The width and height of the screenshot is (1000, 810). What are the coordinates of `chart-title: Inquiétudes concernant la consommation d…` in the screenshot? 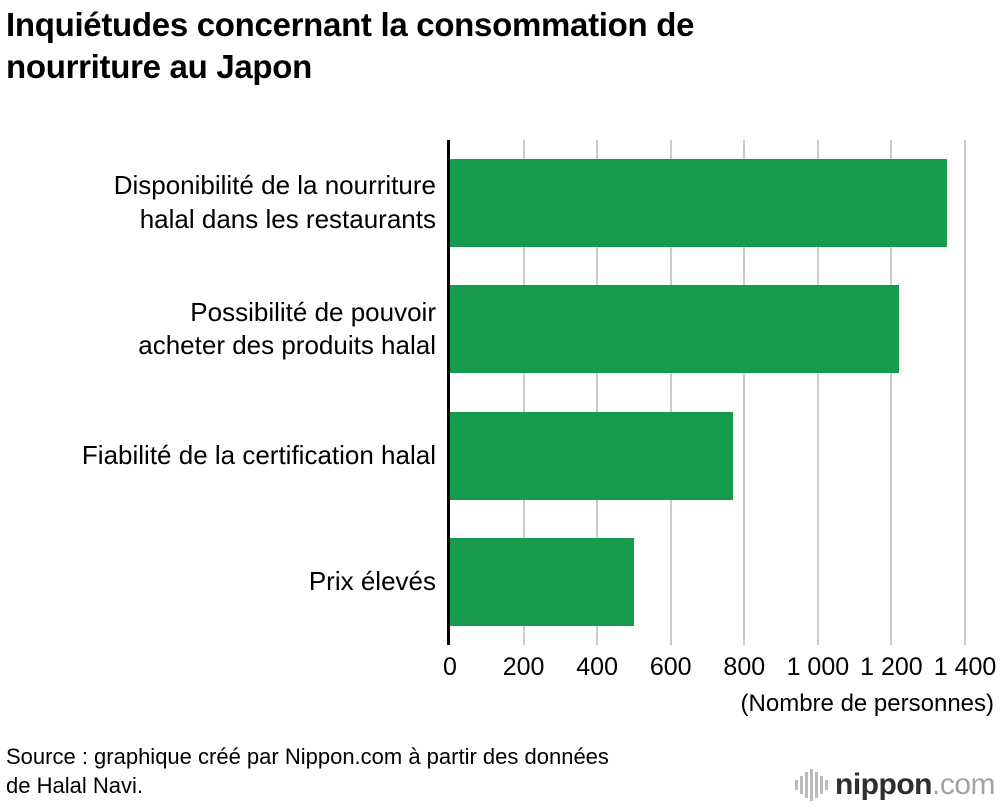 It's located at (500, 46).